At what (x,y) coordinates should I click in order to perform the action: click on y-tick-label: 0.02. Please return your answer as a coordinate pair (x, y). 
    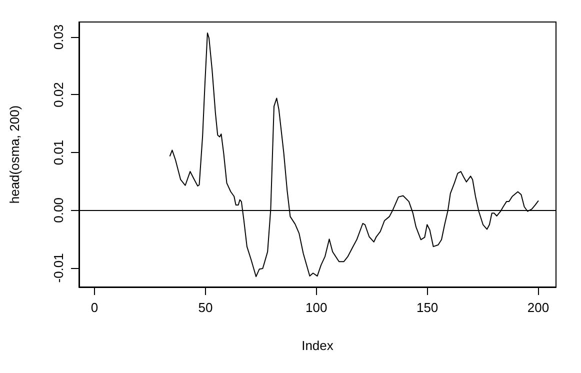
    Looking at the image, I should click on (58, 95).